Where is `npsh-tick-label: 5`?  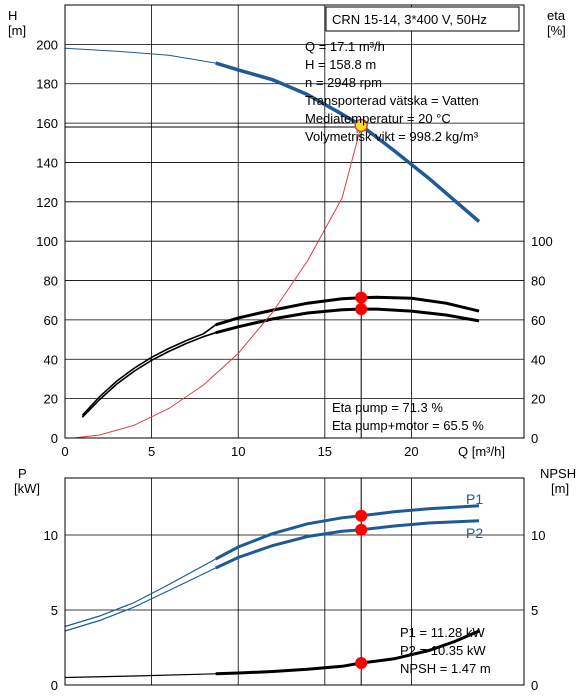 npsh-tick-label: 5 is located at coordinates (534, 610).